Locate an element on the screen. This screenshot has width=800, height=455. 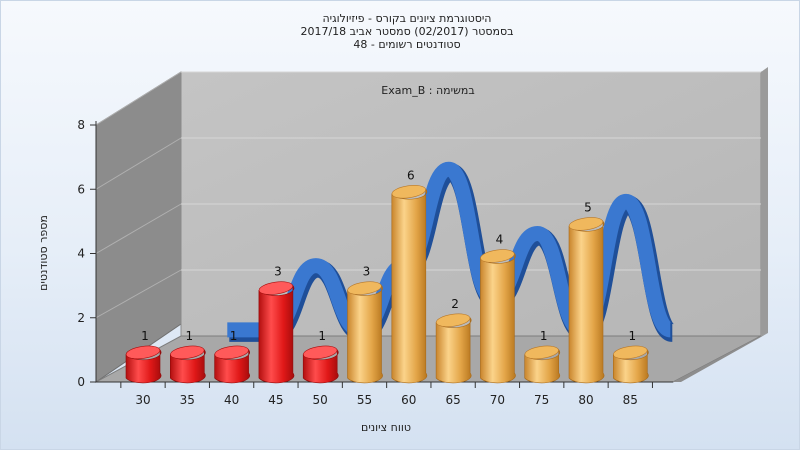
x-tick-label: 65 is located at coordinates (452, 400).